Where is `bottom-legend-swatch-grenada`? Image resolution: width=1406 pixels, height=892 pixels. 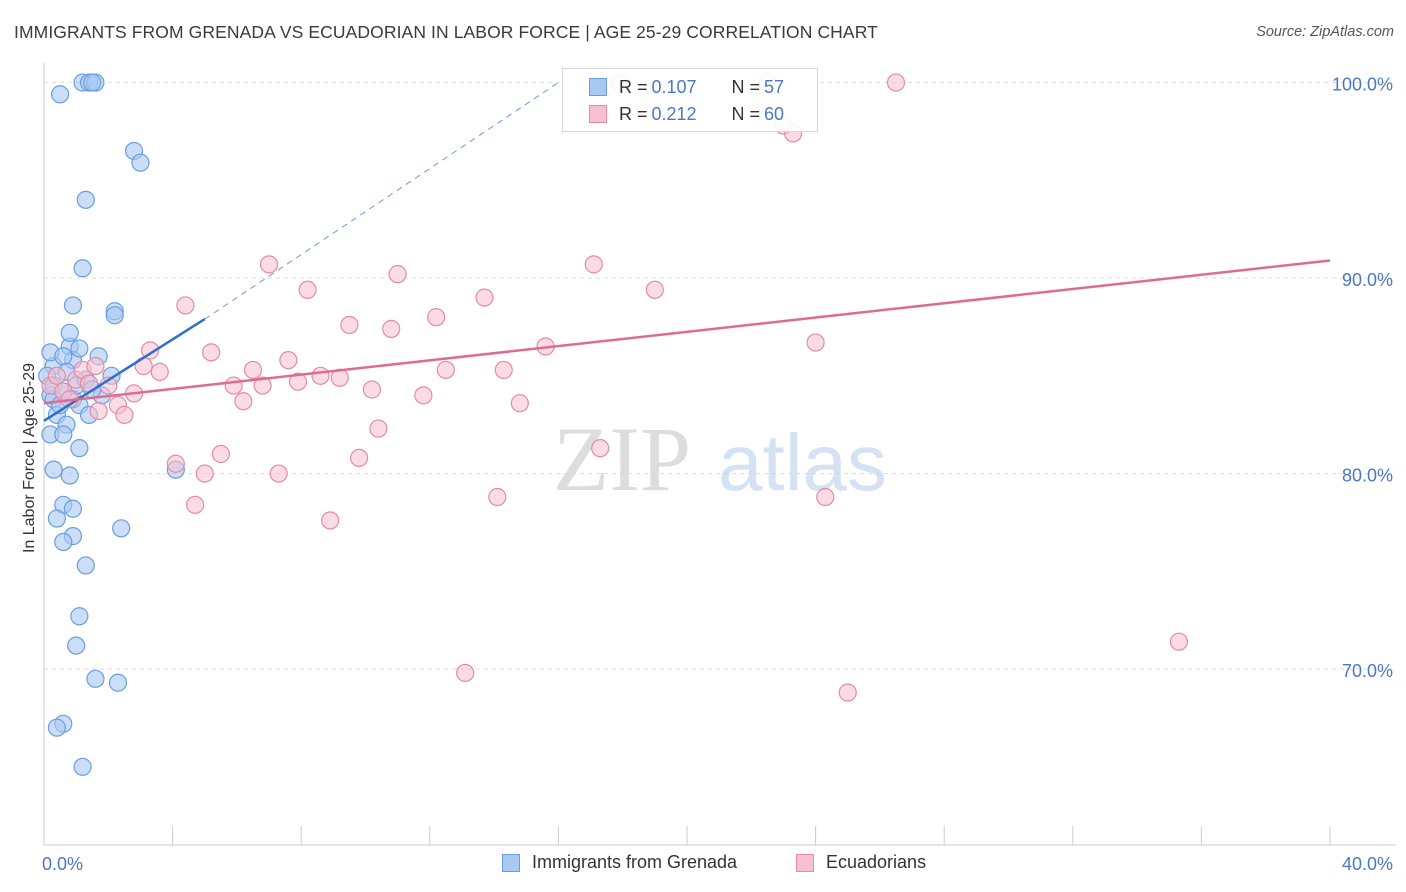 bottom-legend-swatch-grenada is located at coordinates (511, 862).